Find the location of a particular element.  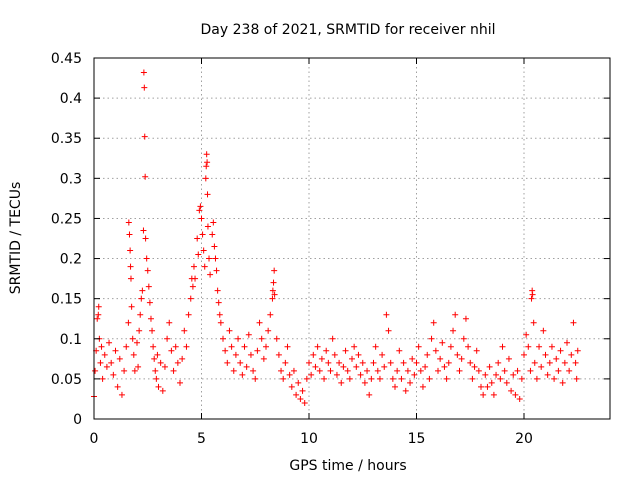

x-axis-label: GPS time / hours is located at coordinates (347, 466).